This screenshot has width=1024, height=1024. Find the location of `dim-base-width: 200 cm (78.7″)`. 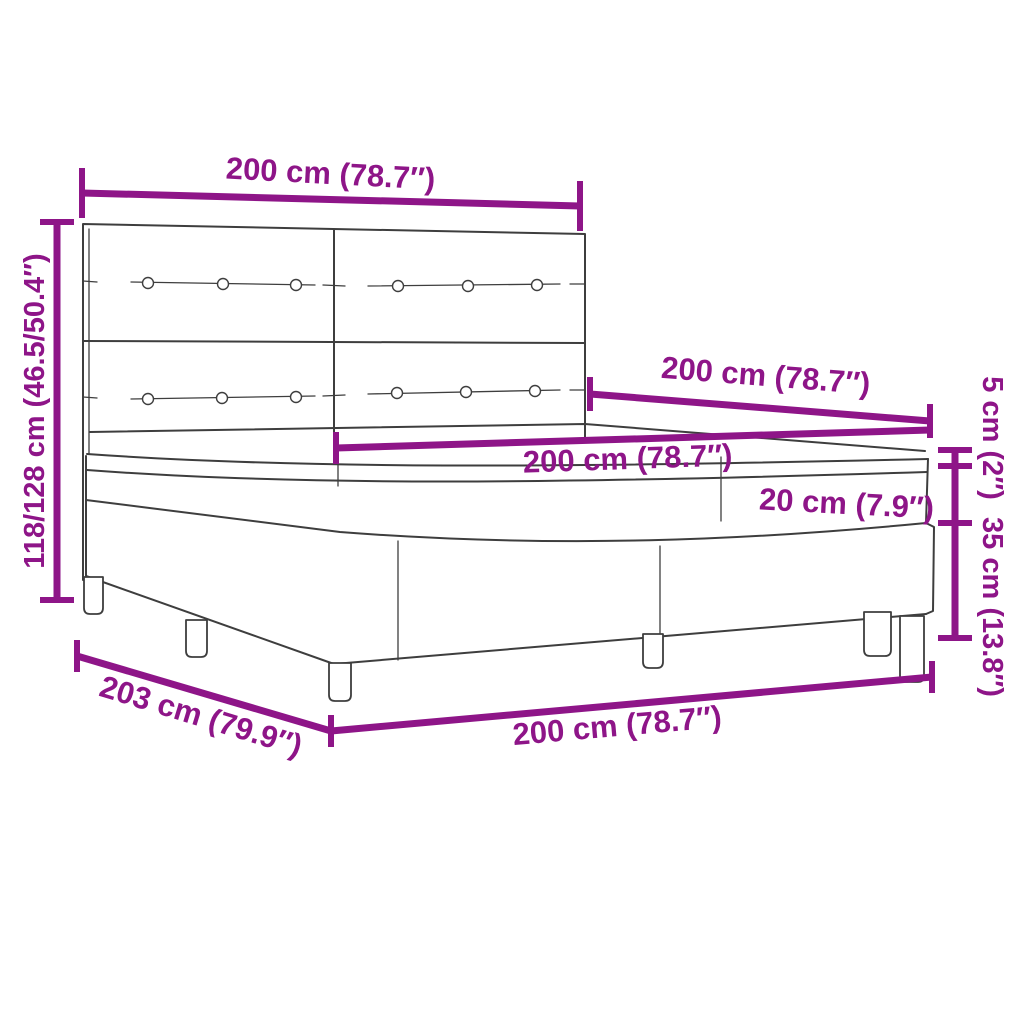

dim-base-width: 200 cm (78.7″) is located at coordinates (632, 706).